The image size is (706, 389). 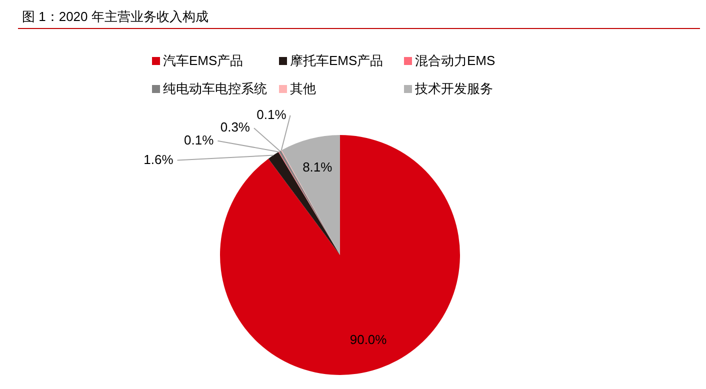 What do you see at coordinates (235, 127) in the screenshot?
I see `data-label: 0.3%` at bounding box center [235, 127].